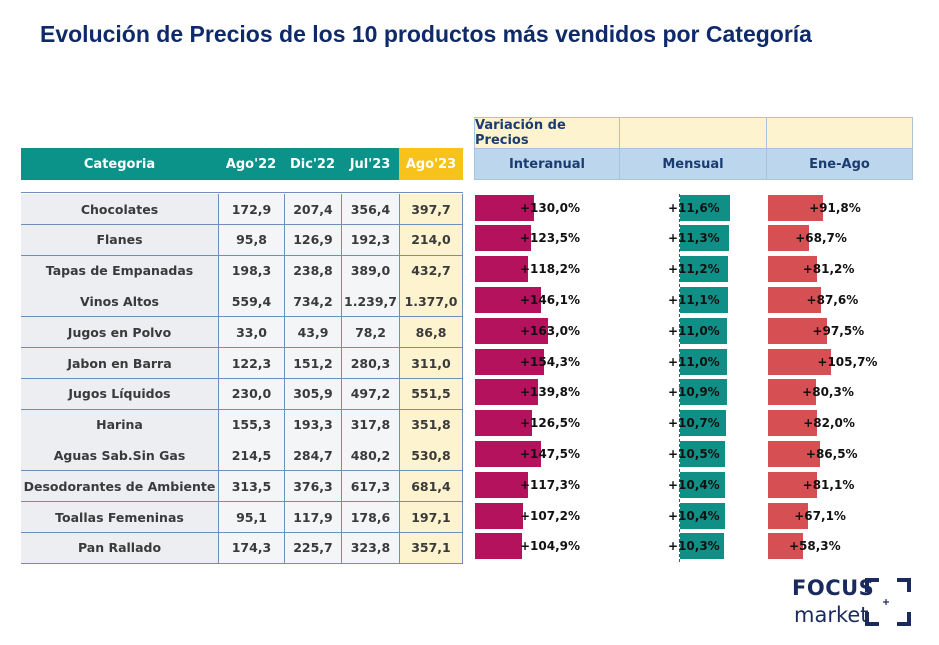 This screenshot has width=939, height=645. Describe the element at coordinates (119, 393) in the screenshot. I see `category-cell: Jugos Líquidos` at that location.